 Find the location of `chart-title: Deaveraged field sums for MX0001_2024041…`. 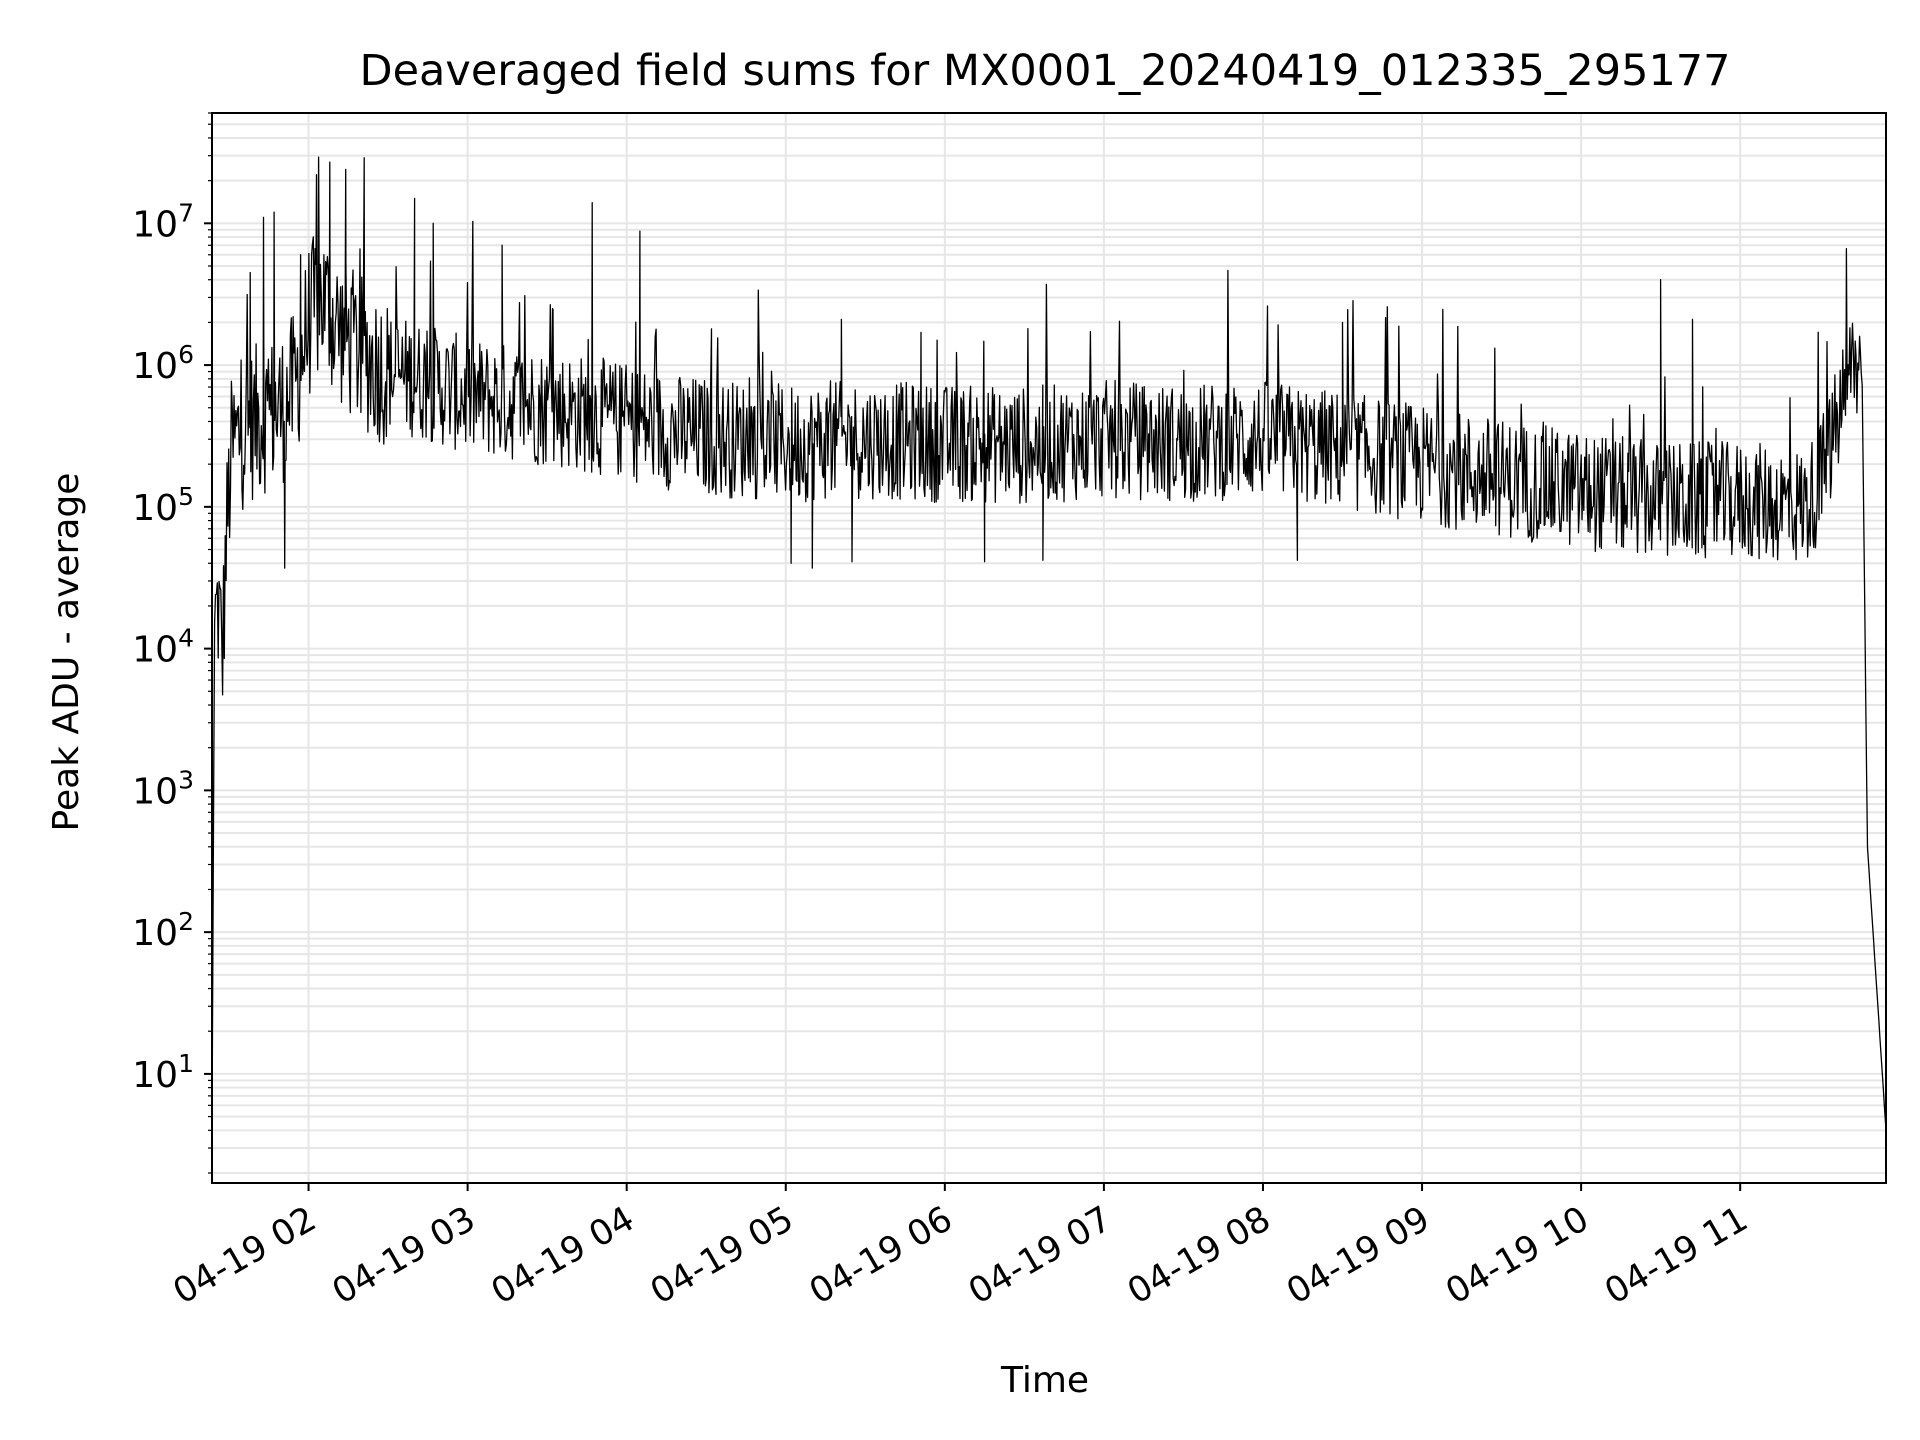

chart-title: Deaveraged field sums for MX0001_2024041… is located at coordinates (1044, 71).